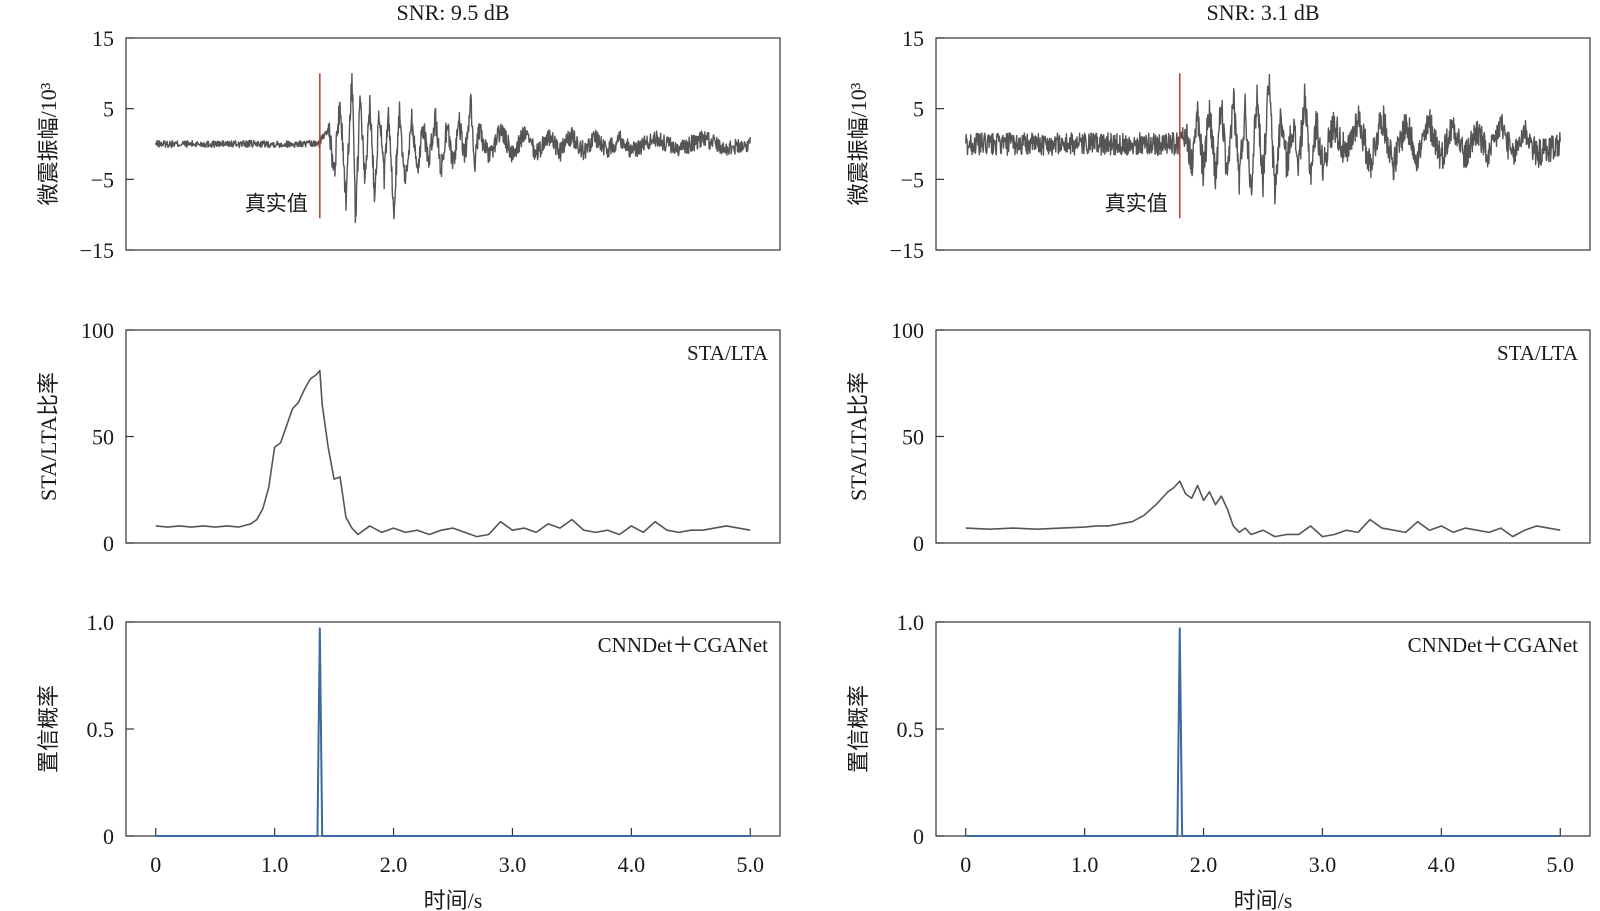 The image size is (1600, 911). I want to click on chart-title: SNR: 3.1 dB, so click(1262, 12).